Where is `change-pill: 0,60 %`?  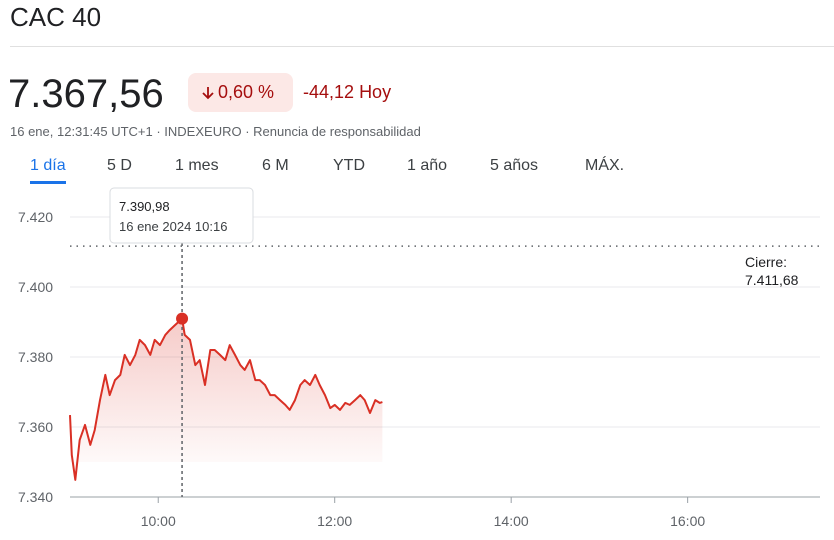 change-pill: 0,60 % is located at coordinates (240, 92).